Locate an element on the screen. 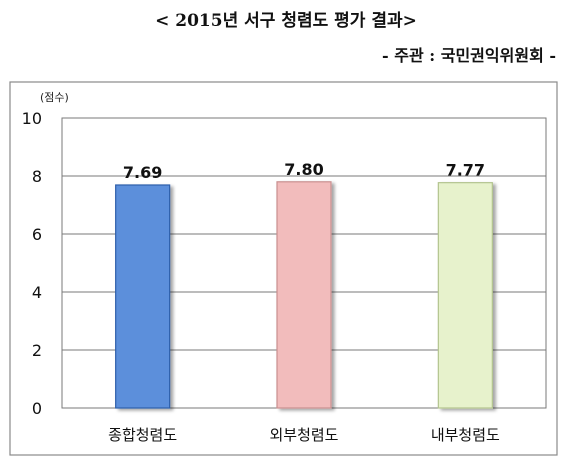 Image resolution: width=572 pixels, height=466 pixels. y-tick-label: 8 is located at coordinates (37, 176).